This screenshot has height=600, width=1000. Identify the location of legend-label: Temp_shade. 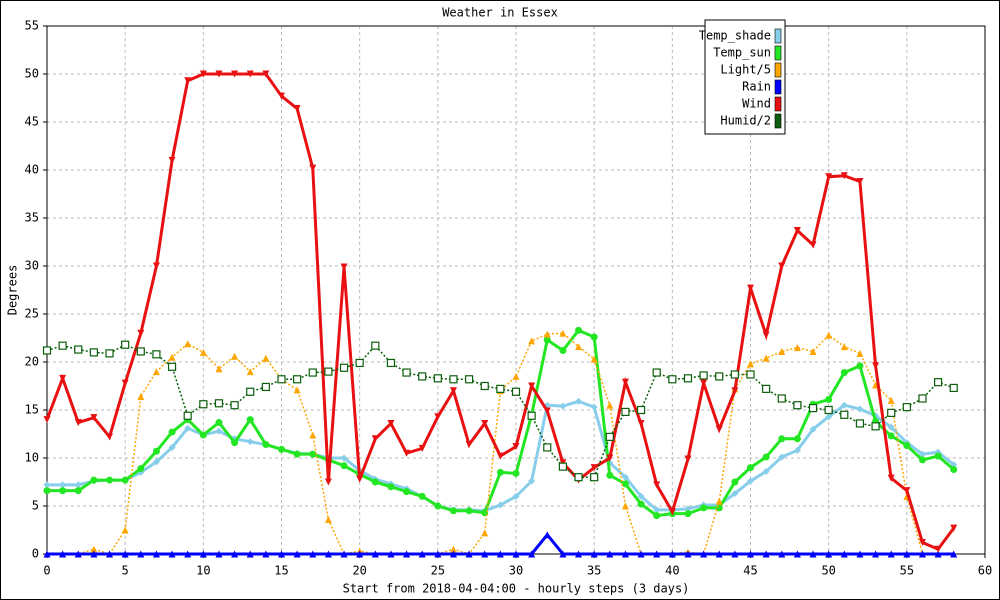
(735, 36).